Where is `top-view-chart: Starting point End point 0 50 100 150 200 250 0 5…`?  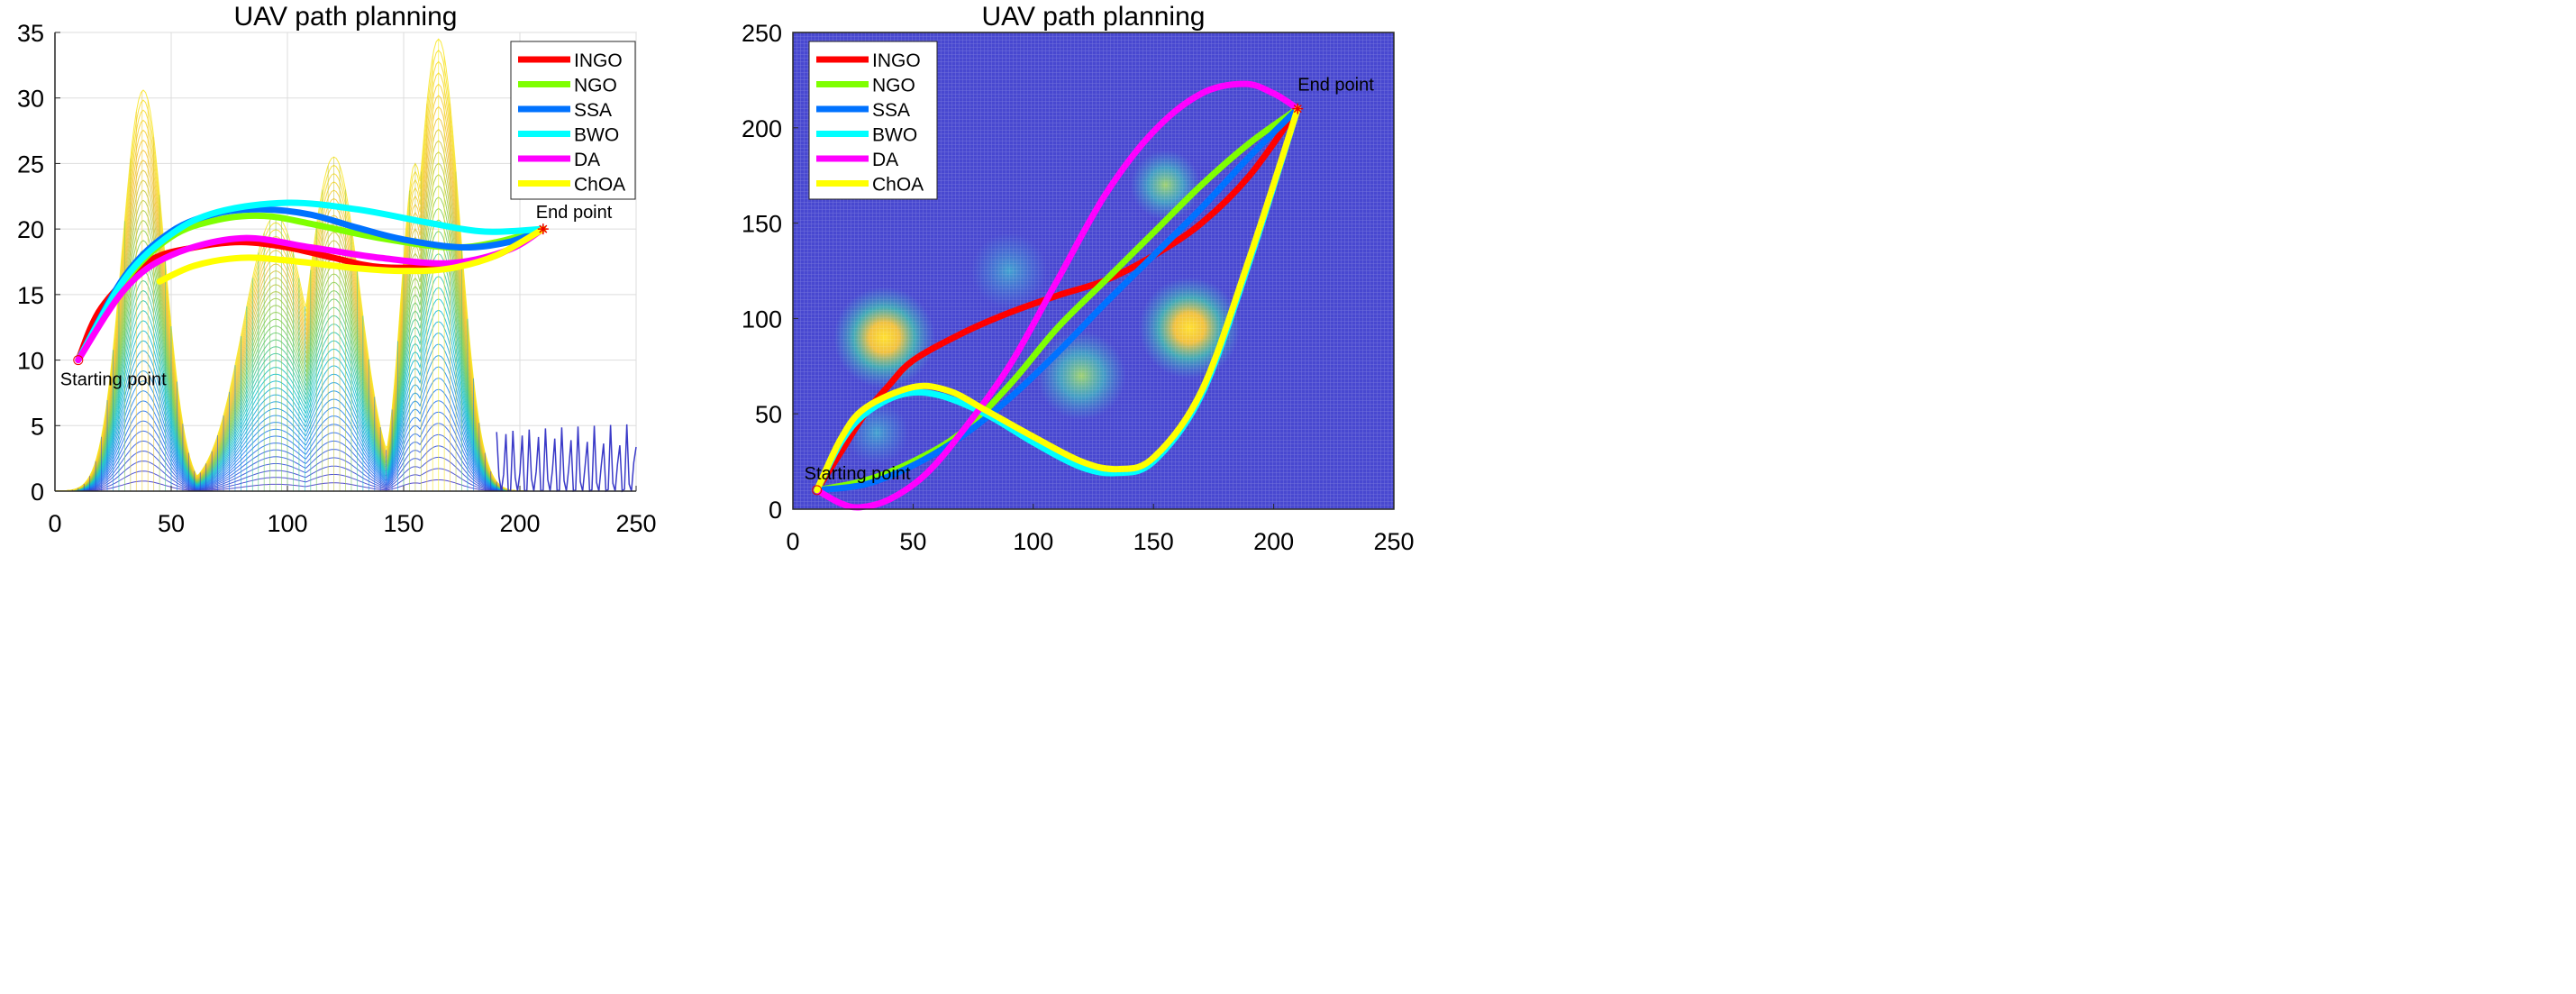
top-view-chart: Starting point End point 0 50 100 150 200 250 0 5… is located at coordinates (1078, 279).